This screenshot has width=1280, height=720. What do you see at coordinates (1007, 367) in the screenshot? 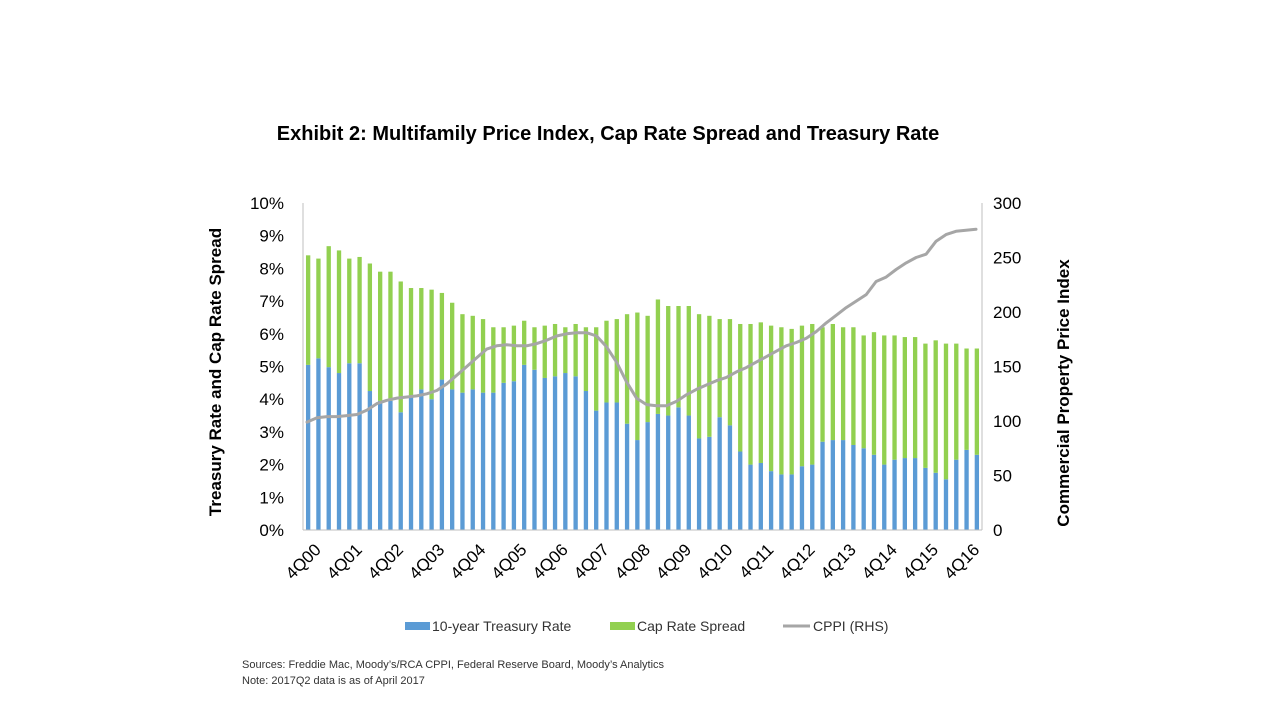
I see `right-tick-label: 150` at bounding box center [1007, 367].